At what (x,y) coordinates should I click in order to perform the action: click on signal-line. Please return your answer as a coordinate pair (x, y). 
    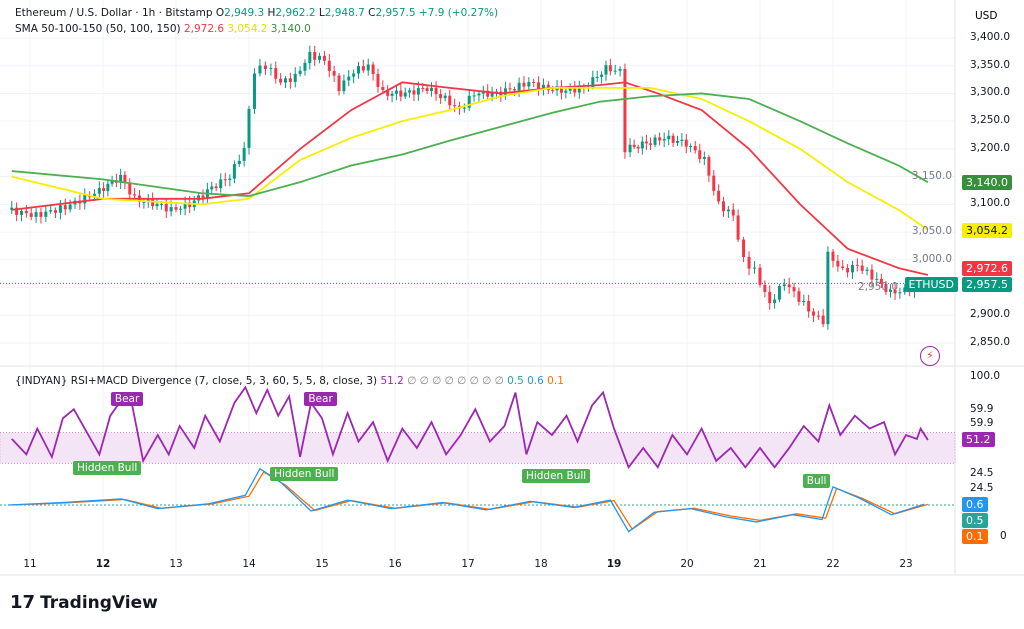
    Looking at the image, I should click on (470, 501).